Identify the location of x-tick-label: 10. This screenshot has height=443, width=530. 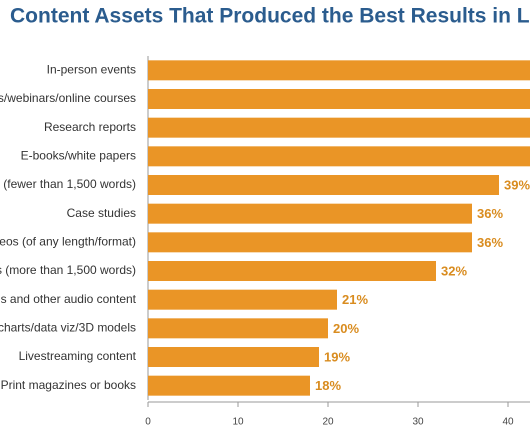
(238, 422).